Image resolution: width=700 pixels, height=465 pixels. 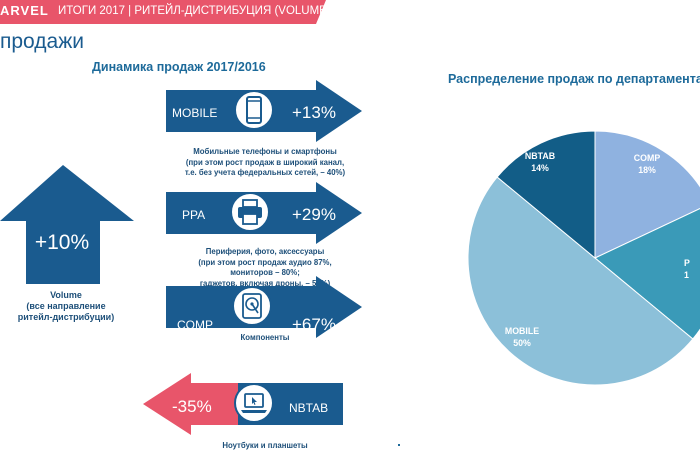 I want to click on ppa-caption-line: Периферия, фото, аксессуары, so click(x=265, y=251).